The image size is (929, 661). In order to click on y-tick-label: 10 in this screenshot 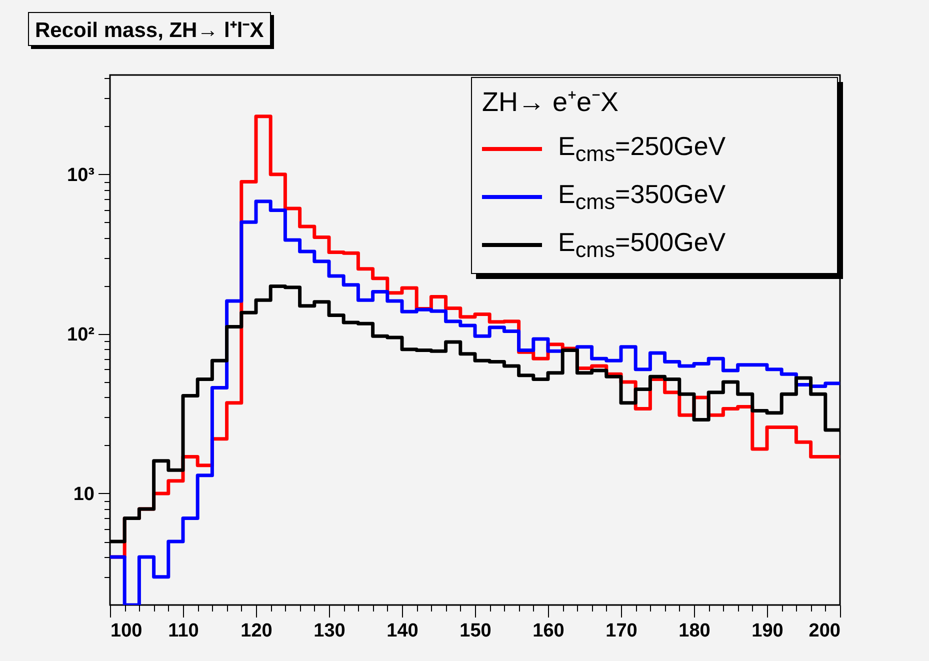, I will do `click(83, 494)`.